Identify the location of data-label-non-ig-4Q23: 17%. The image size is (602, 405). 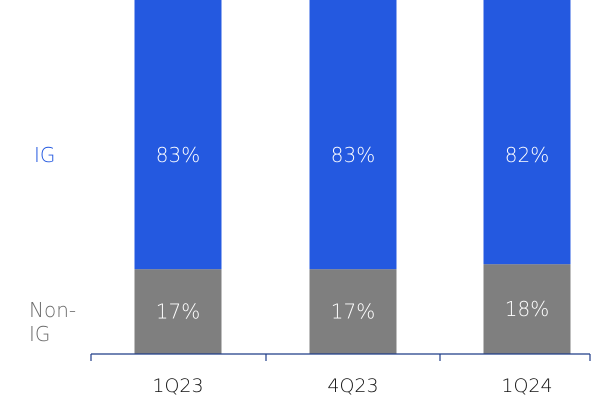
(353, 312).